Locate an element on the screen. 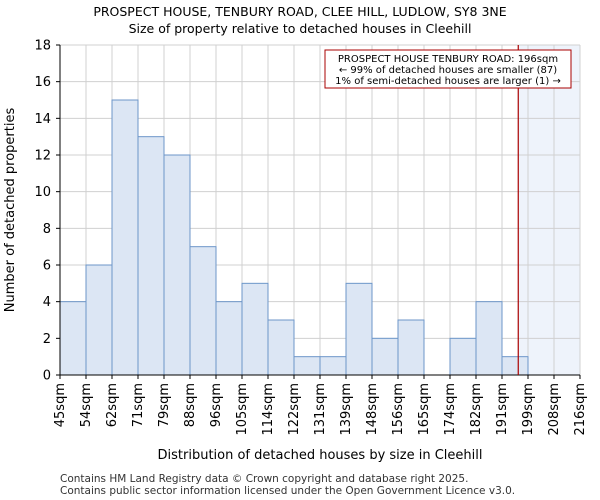 The image size is (600, 500). annotation-line: PROSPECT HOUSE TENBURY ROAD: 196sqm is located at coordinates (448, 59).